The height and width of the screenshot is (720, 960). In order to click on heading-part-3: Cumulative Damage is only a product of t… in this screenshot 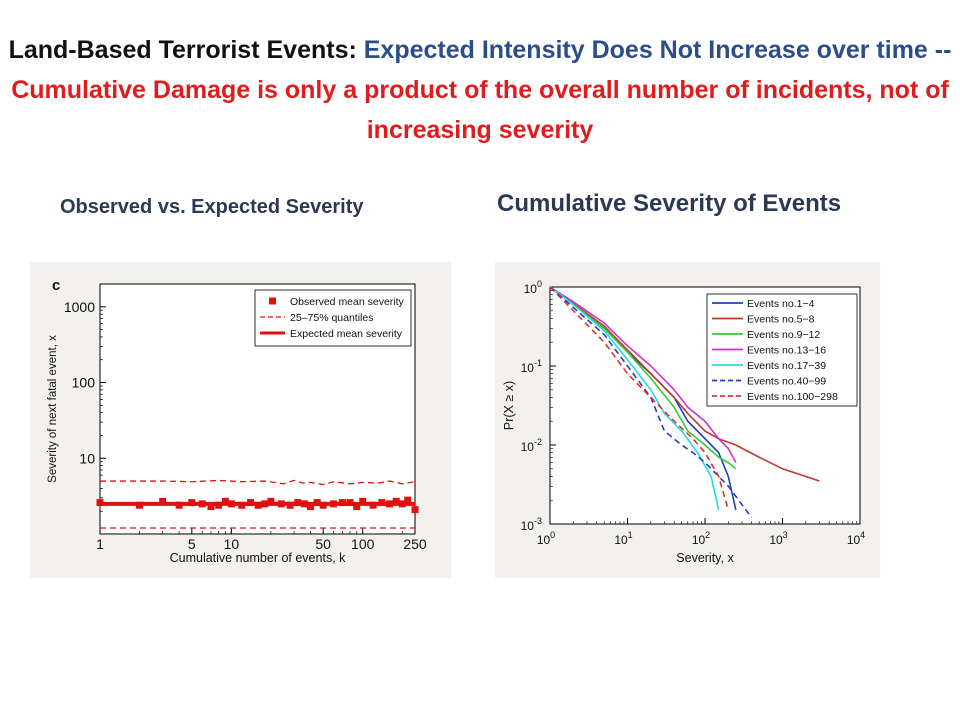, I will do `click(480, 110)`.